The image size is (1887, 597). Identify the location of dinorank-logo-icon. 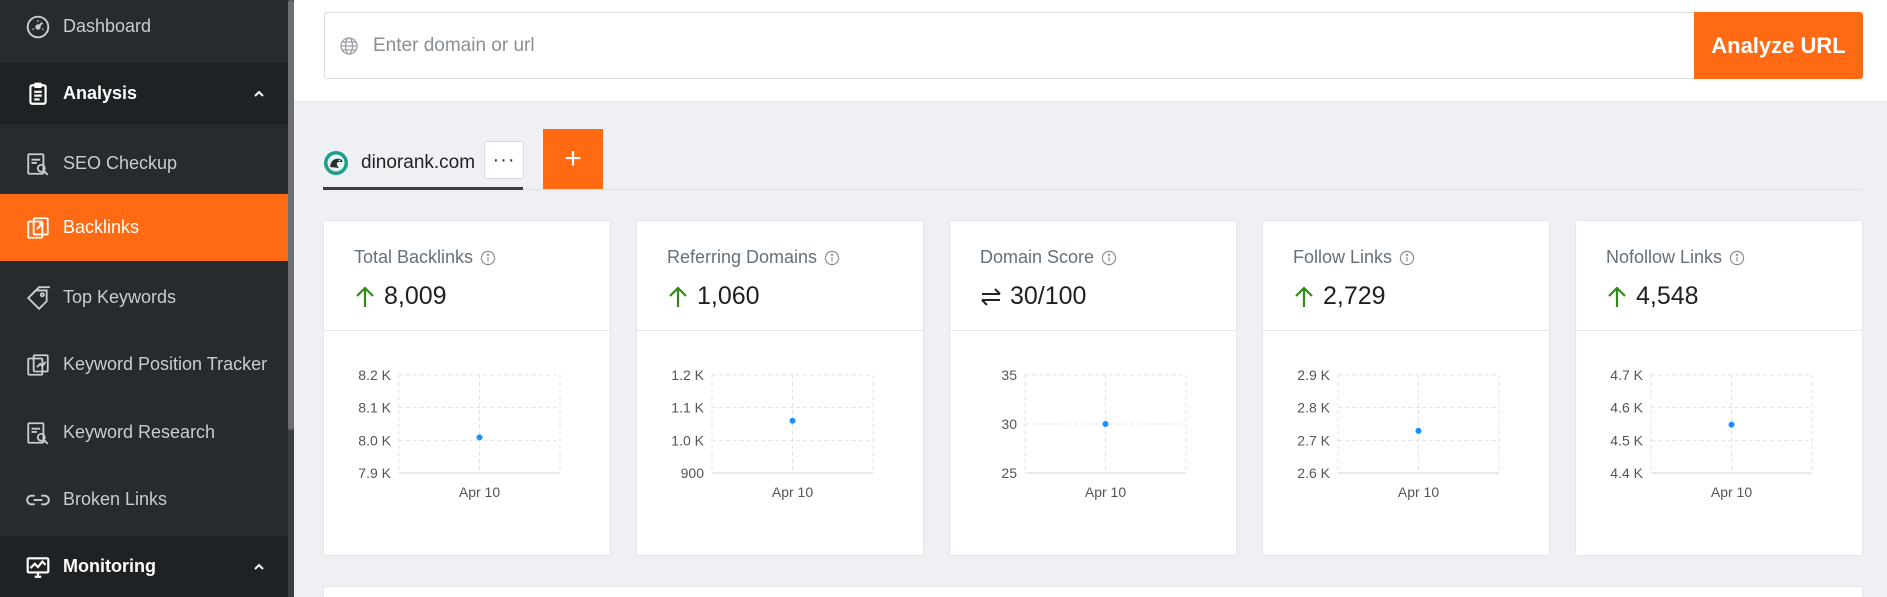
(336, 162).